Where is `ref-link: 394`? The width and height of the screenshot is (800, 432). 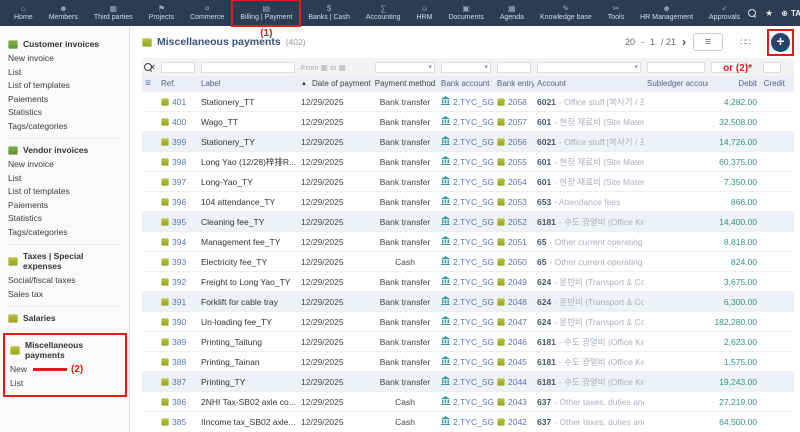
ref-link: 394 is located at coordinates (179, 241).